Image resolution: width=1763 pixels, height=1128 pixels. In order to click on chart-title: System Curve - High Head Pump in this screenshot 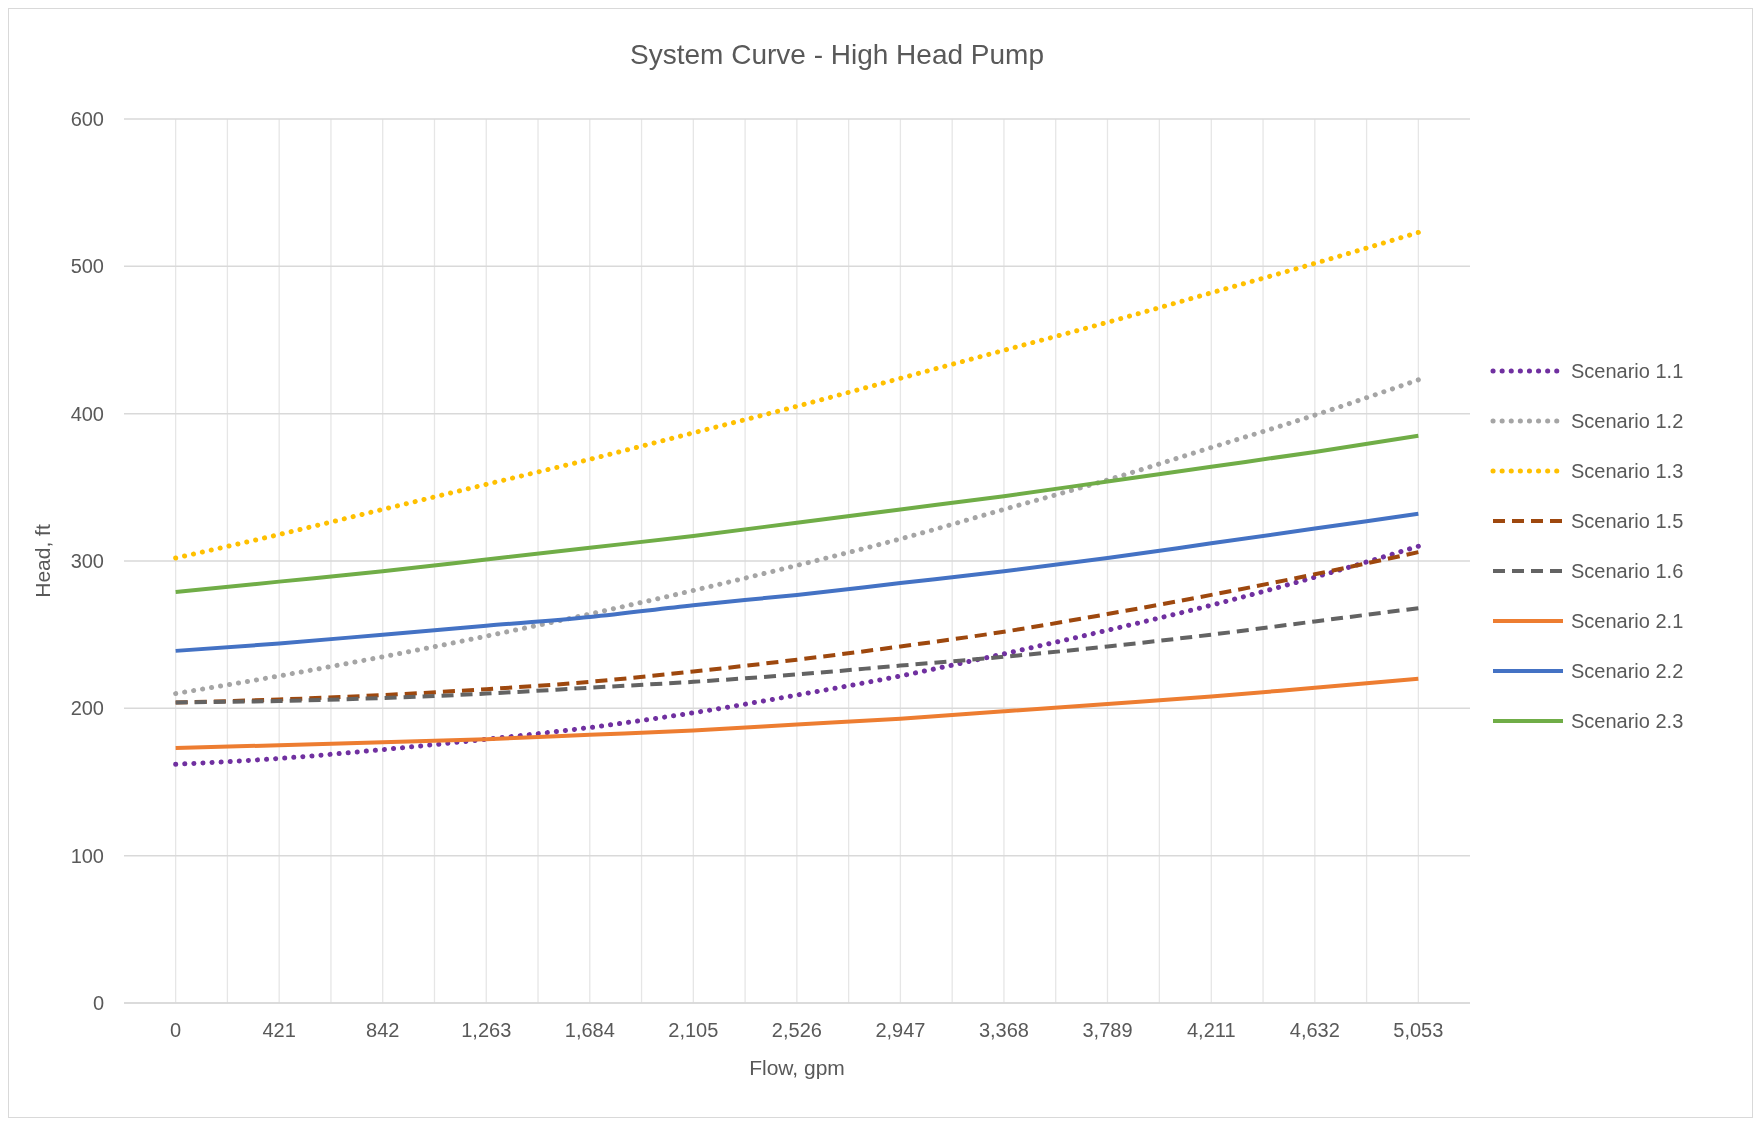, I will do `click(837, 54)`.